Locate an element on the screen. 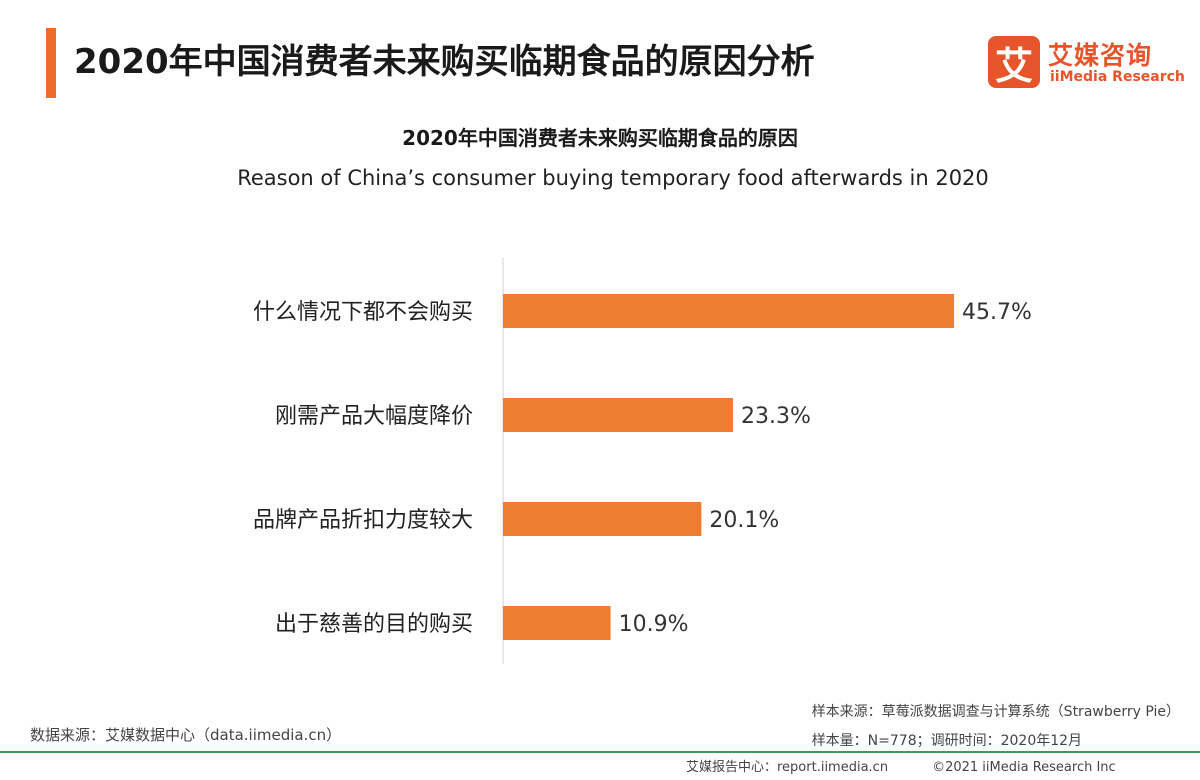 Image resolution: width=1200 pixels, height=780 pixels. sample-size: 样本量：N=778；调研时间：2020年12月 is located at coordinates (947, 741).